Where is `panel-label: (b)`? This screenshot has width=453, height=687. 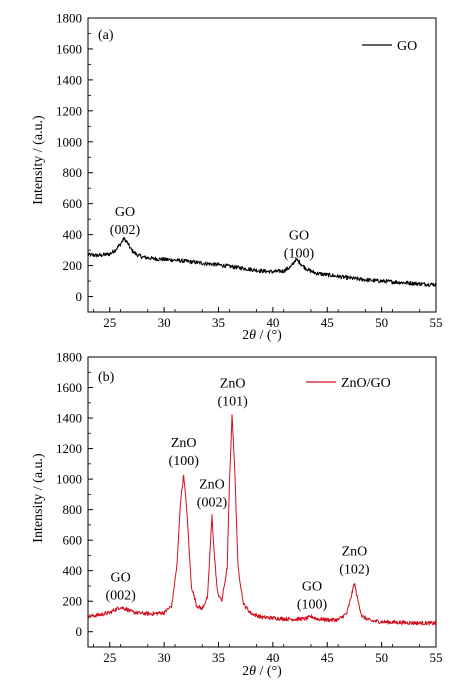 panel-label: (b) is located at coordinates (106, 377).